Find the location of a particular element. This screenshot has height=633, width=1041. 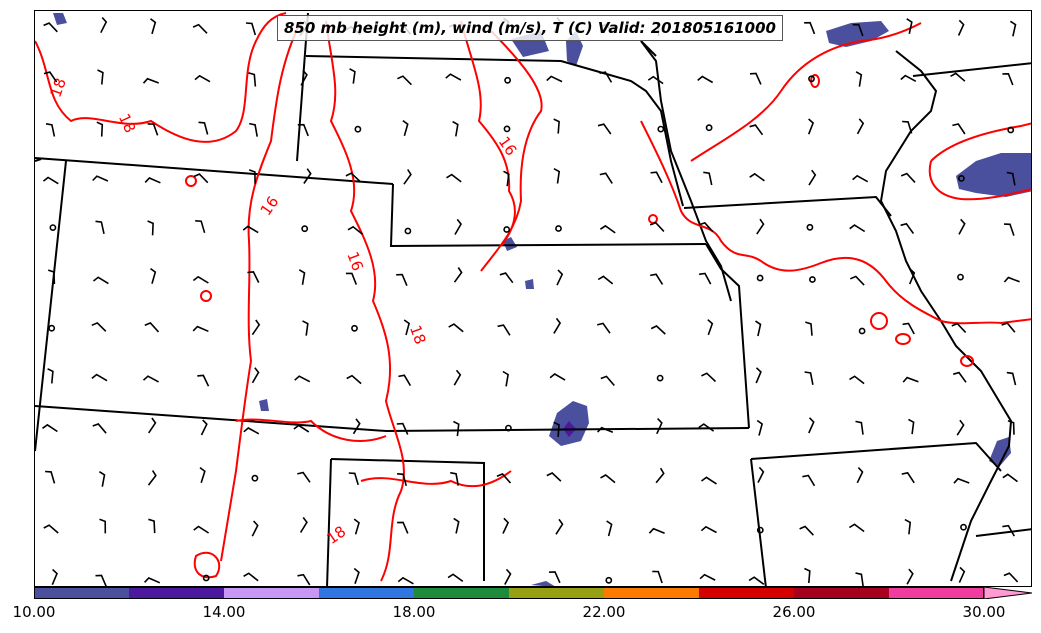

colorbar-outline is located at coordinates (509, 593).